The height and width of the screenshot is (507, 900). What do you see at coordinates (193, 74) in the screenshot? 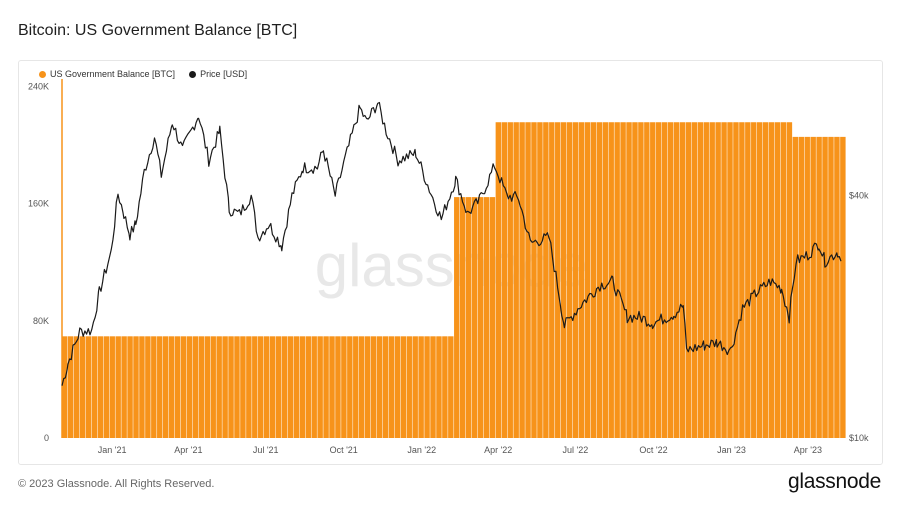
I see `legend-swatch-price` at bounding box center [193, 74].